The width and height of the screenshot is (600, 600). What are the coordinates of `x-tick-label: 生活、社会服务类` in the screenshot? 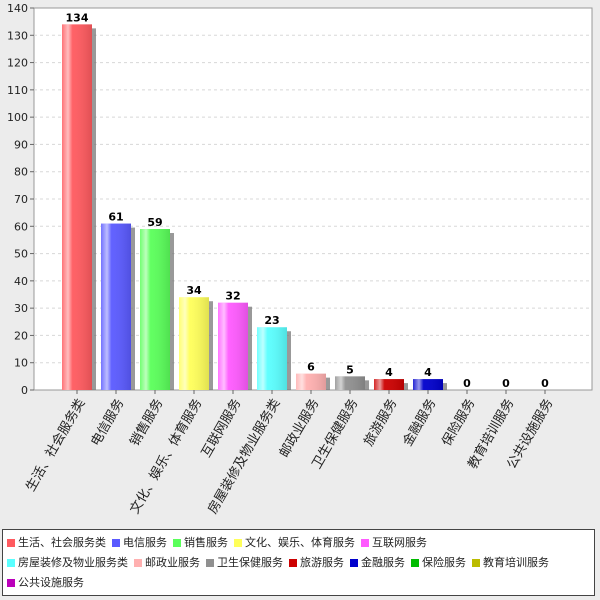 It's located at (56, 445).